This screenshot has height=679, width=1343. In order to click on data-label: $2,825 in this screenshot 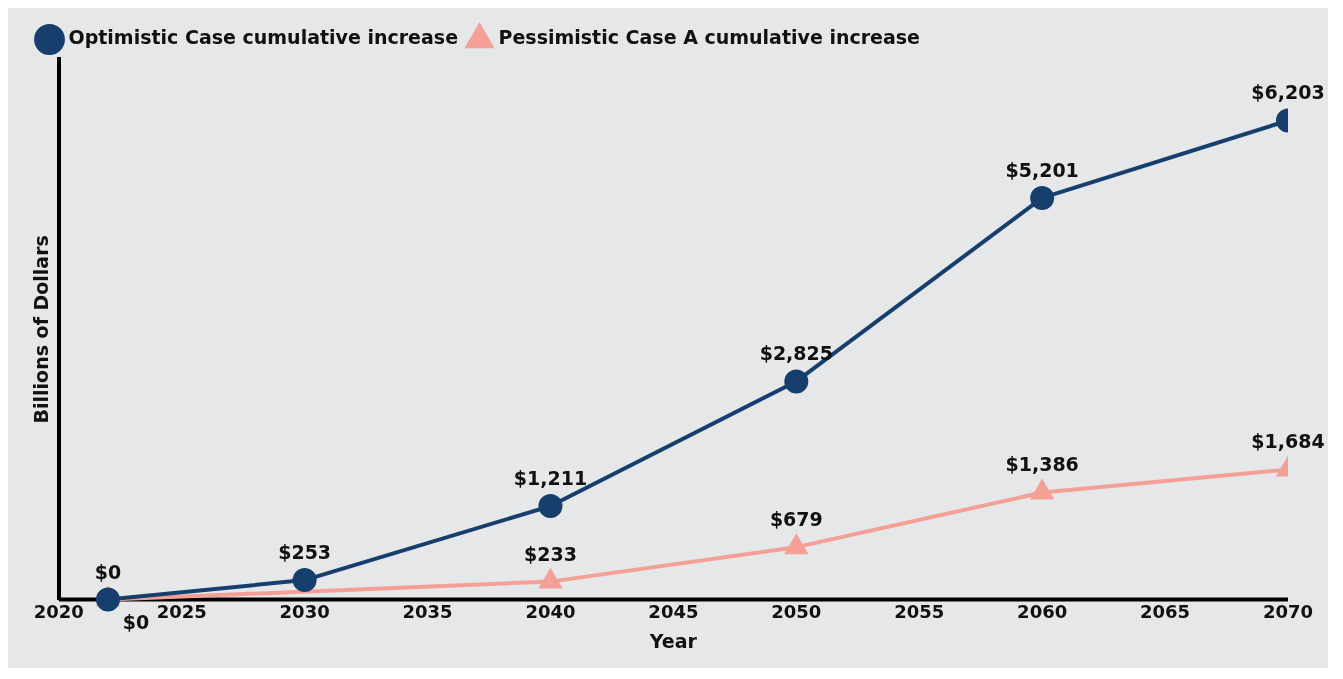, I will do `click(796, 353)`.